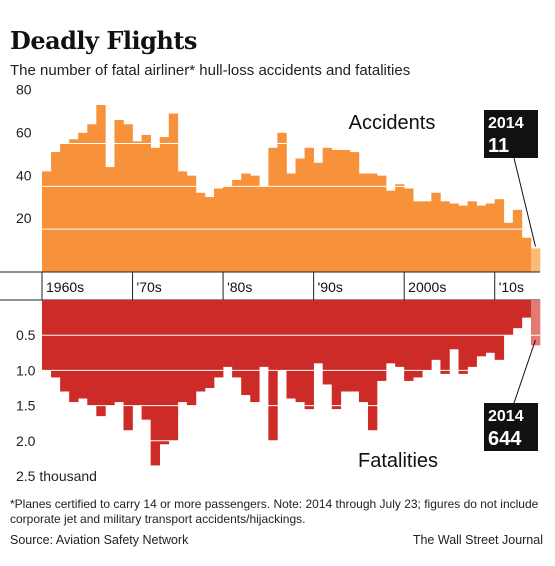 The image size is (555, 566). I want to click on x-tick-label: '90s, so click(330, 287).